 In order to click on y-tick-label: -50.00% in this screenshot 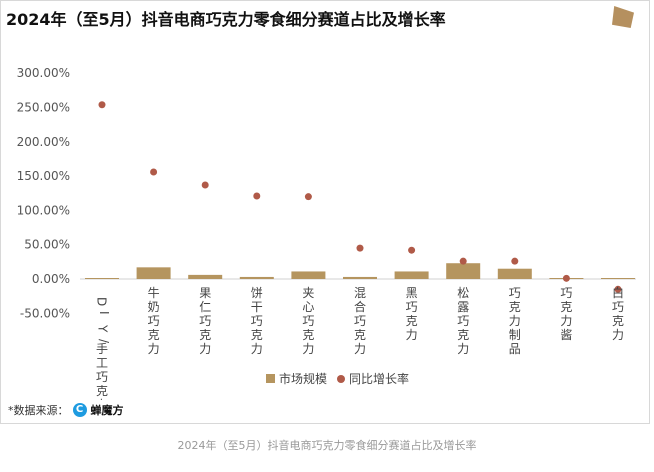, I will do `click(45, 313)`.